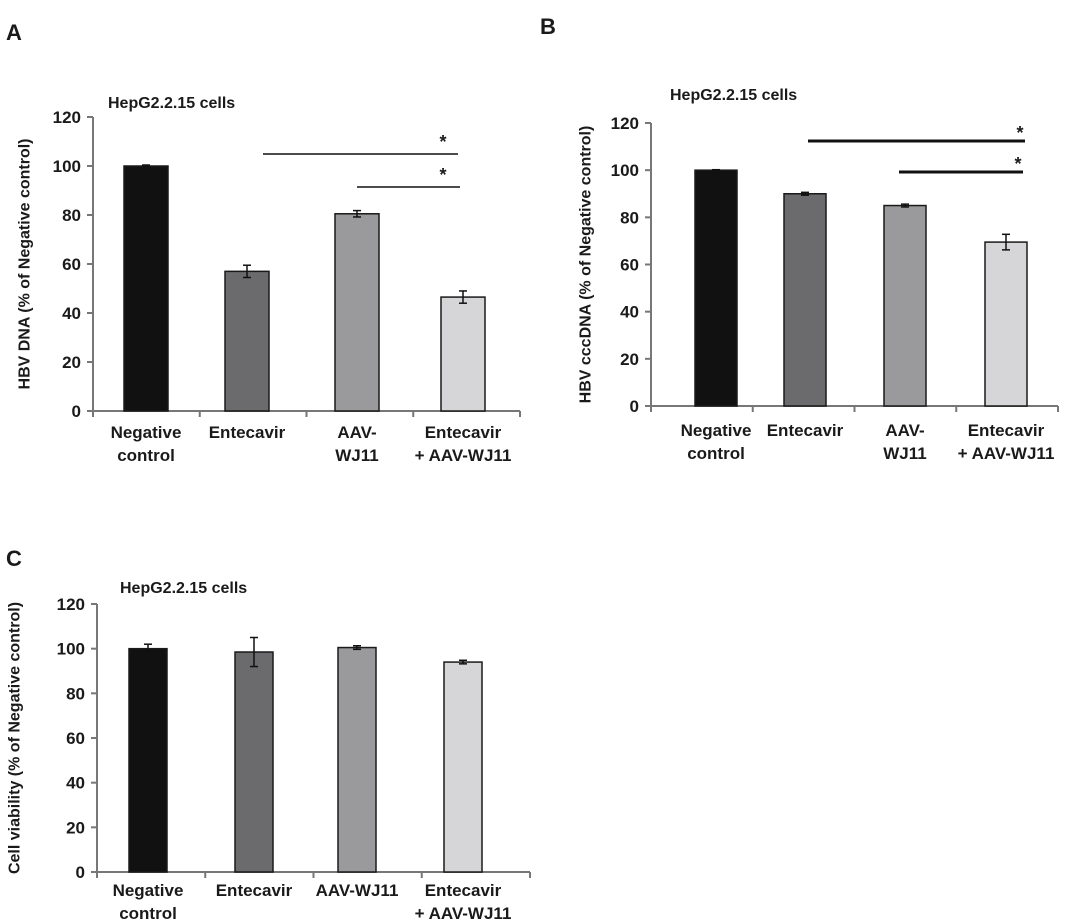  What do you see at coordinates (14, 32) in the screenshot?
I see `panel-letter: A` at bounding box center [14, 32].